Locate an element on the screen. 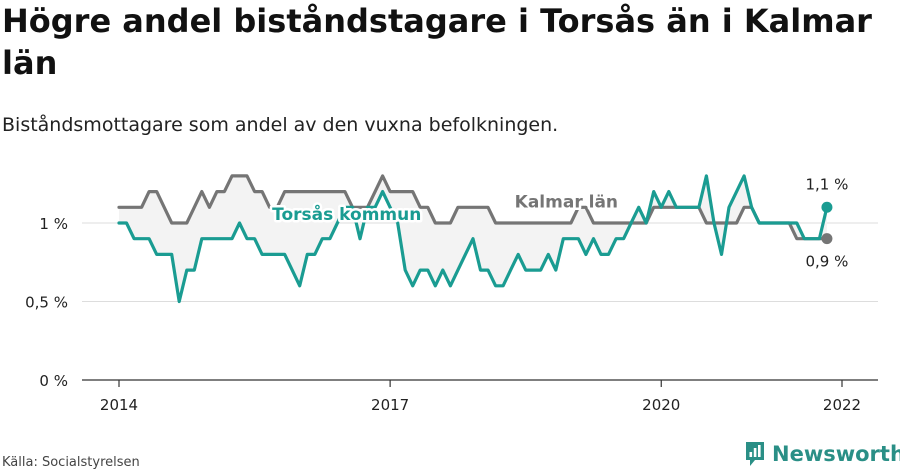 This screenshot has height=474, width=900. end-point-kalmar-lan is located at coordinates (827, 239).